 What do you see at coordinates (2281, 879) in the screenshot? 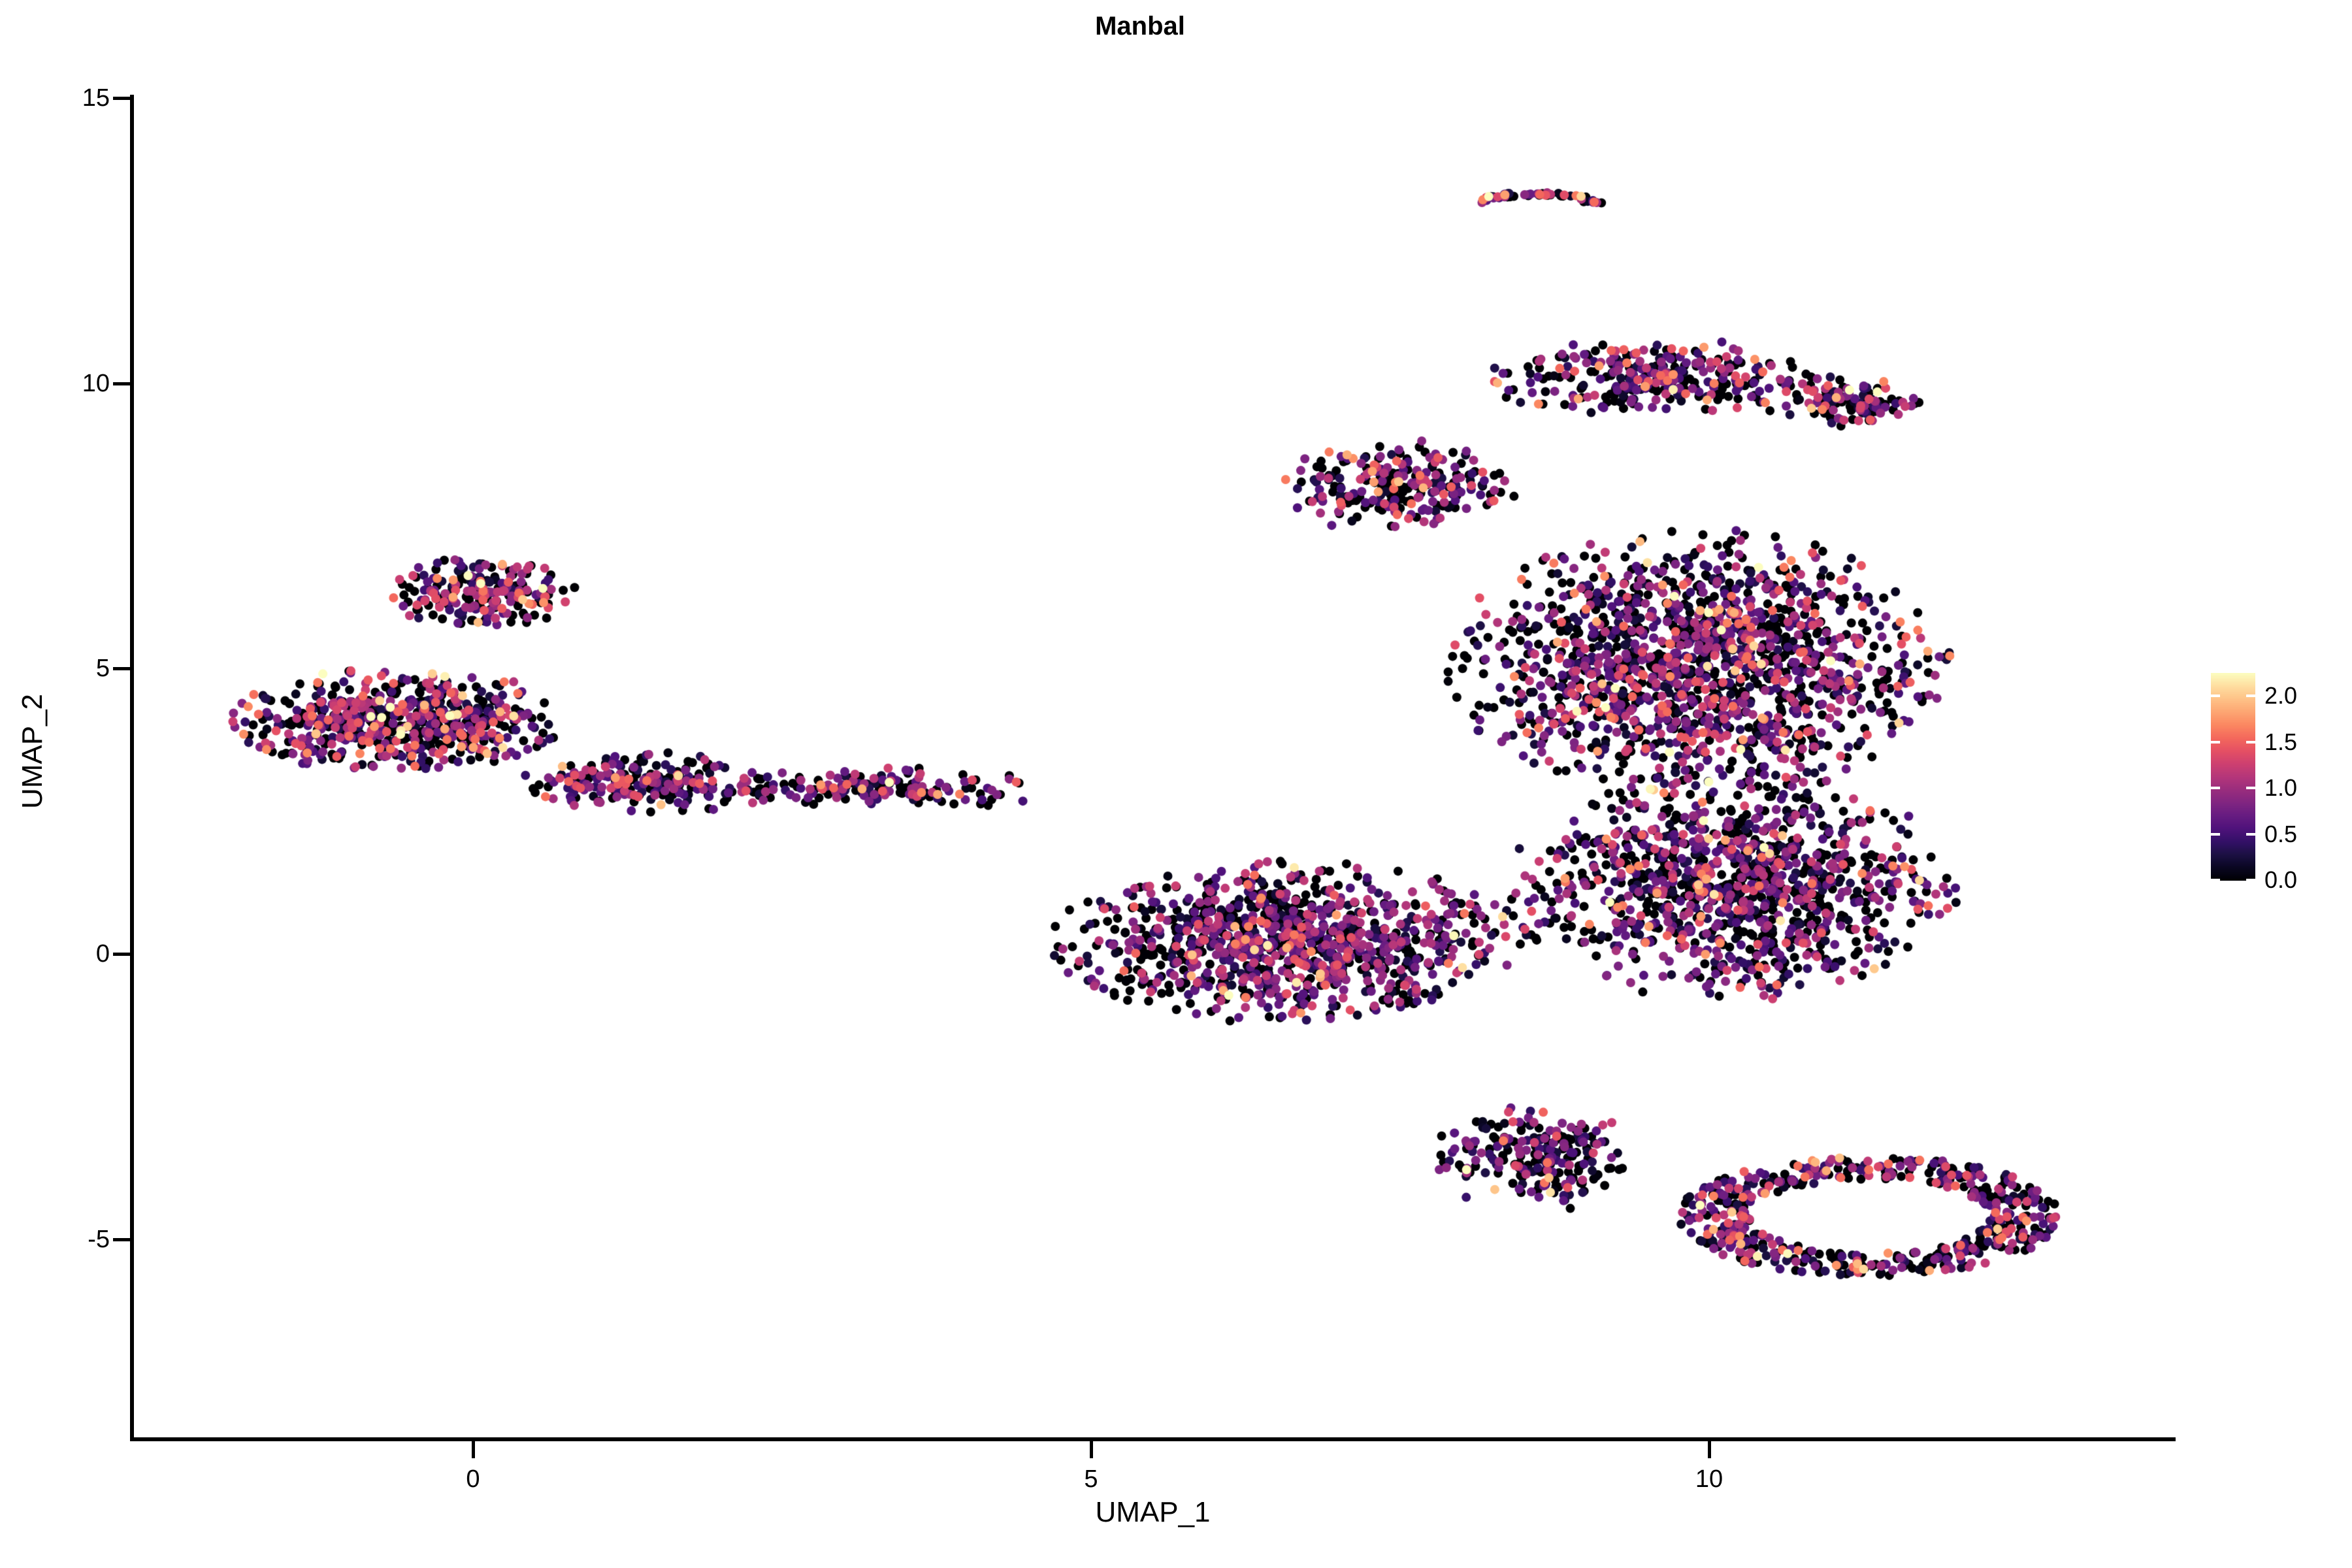
I see `legend-tick-label: 0.0` at bounding box center [2281, 879].